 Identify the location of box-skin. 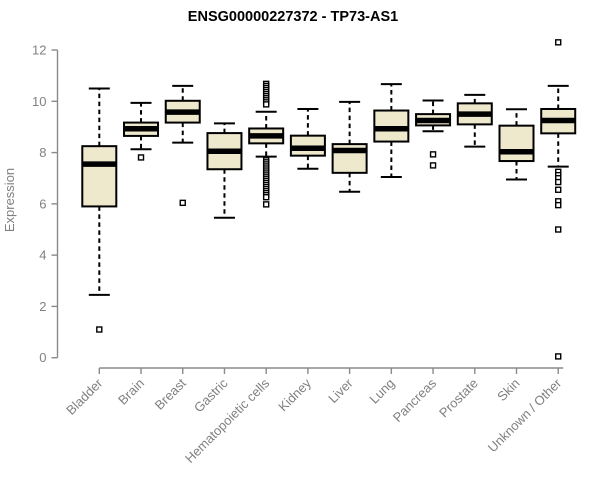
(516, 143).